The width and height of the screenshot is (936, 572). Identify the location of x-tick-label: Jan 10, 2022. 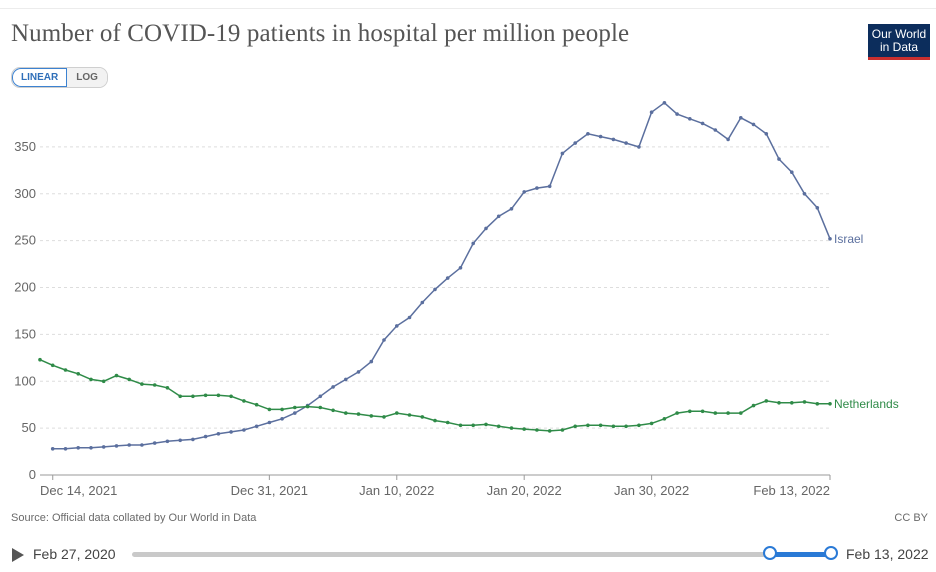
(396, 490).